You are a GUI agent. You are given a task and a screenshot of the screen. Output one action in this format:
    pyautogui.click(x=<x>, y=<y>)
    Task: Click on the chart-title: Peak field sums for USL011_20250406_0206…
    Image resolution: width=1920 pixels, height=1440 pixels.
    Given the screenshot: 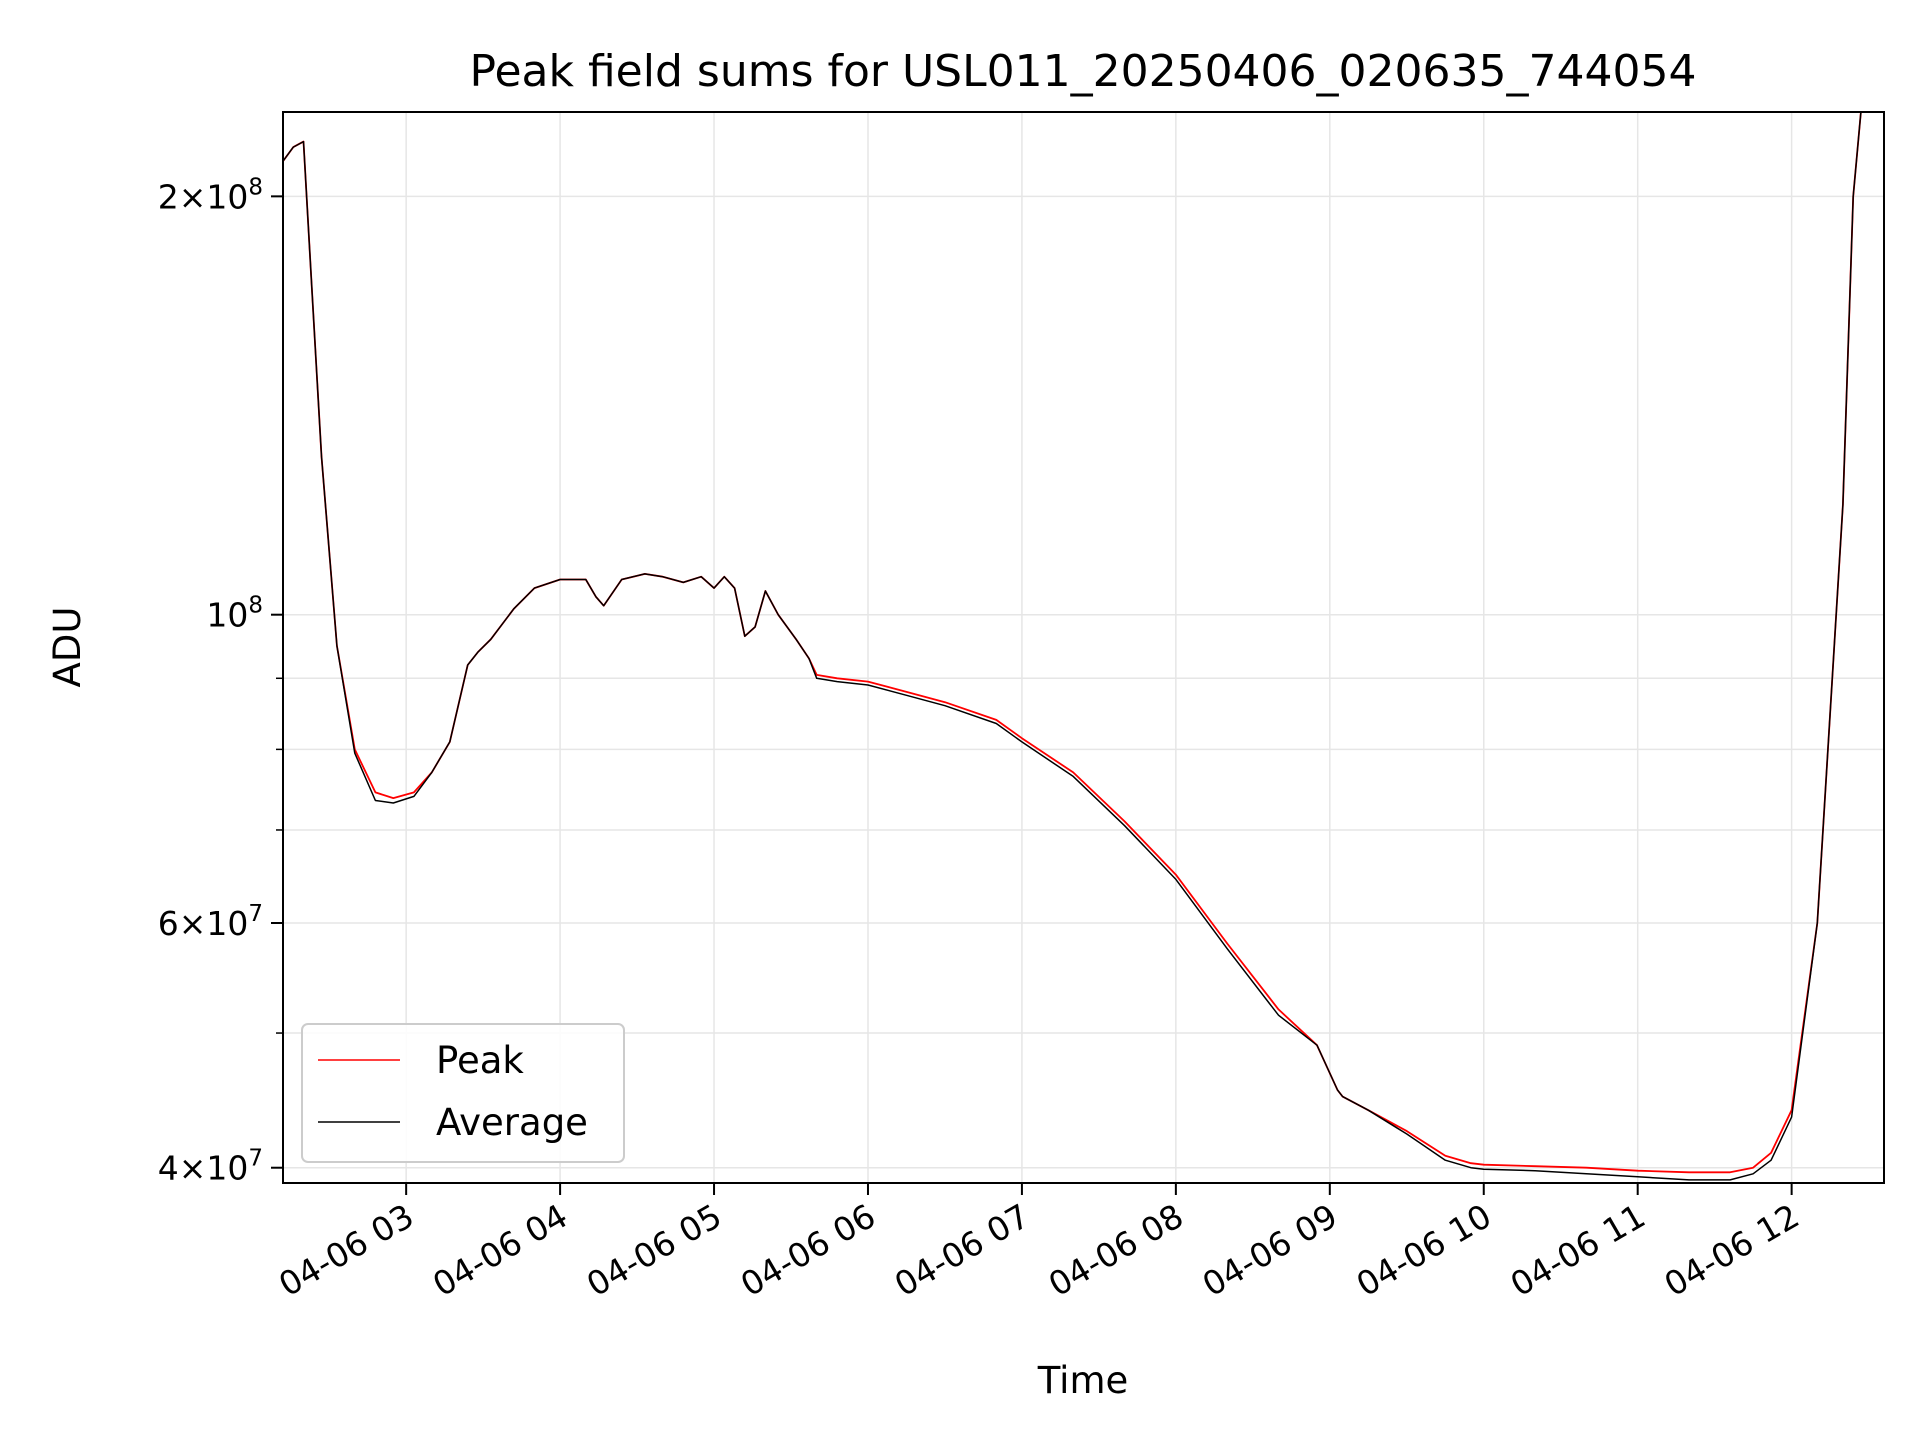 What is the action you would take?
    pyautogui.click(x=1083, y=71)
    